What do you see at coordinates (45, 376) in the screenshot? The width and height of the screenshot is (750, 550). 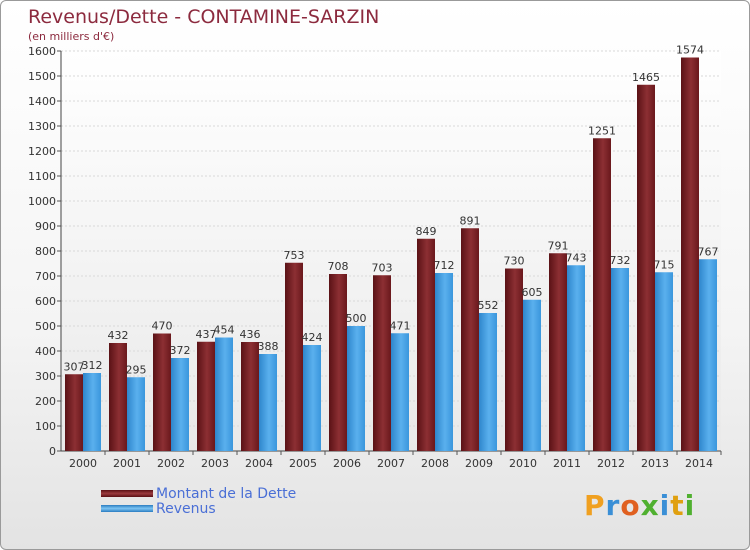 I see `y-tick-label: 300` at bounding box center [45, 376].